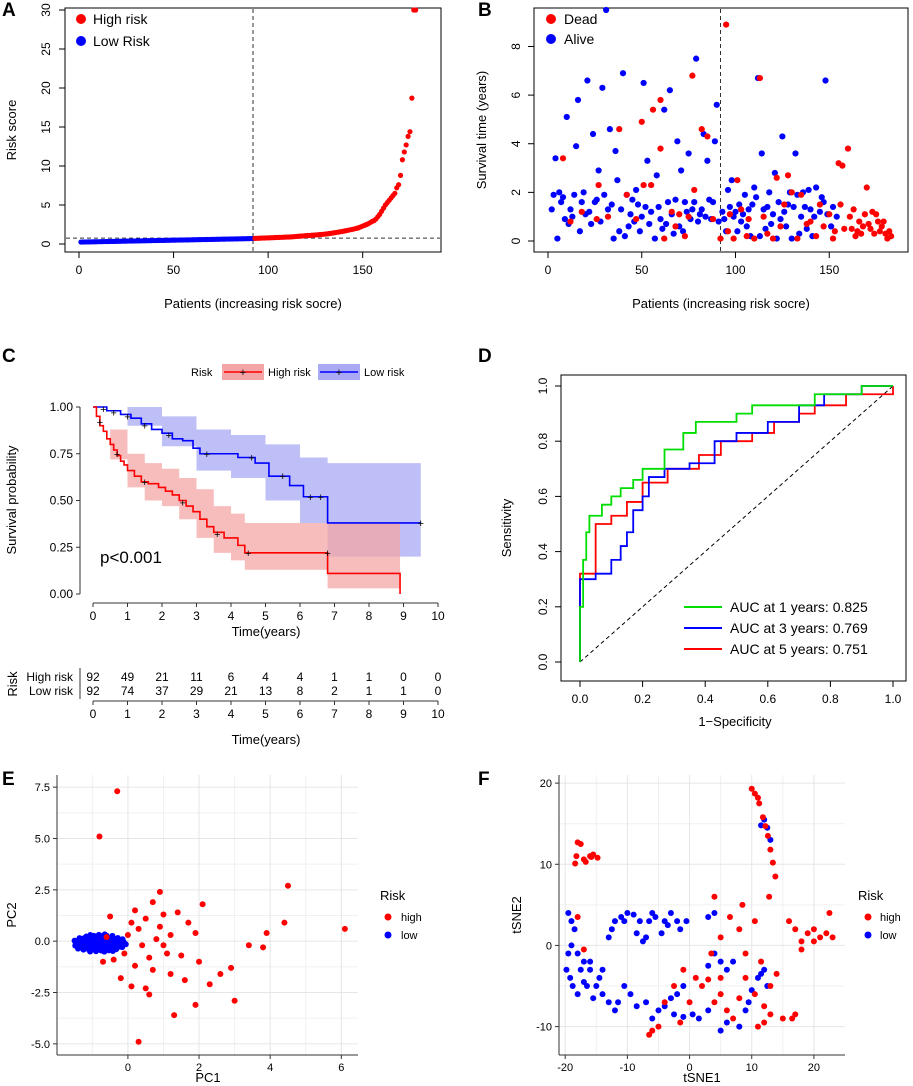 The width and height of the screenshot is (913, 1086). Describe the element at coordinates (388, 917) in the screenshot. I see `legend-marker-high-e` at that location.